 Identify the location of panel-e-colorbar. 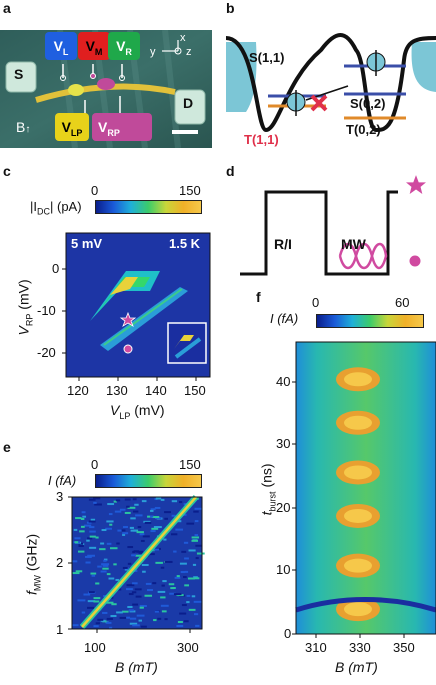
(148, 481).